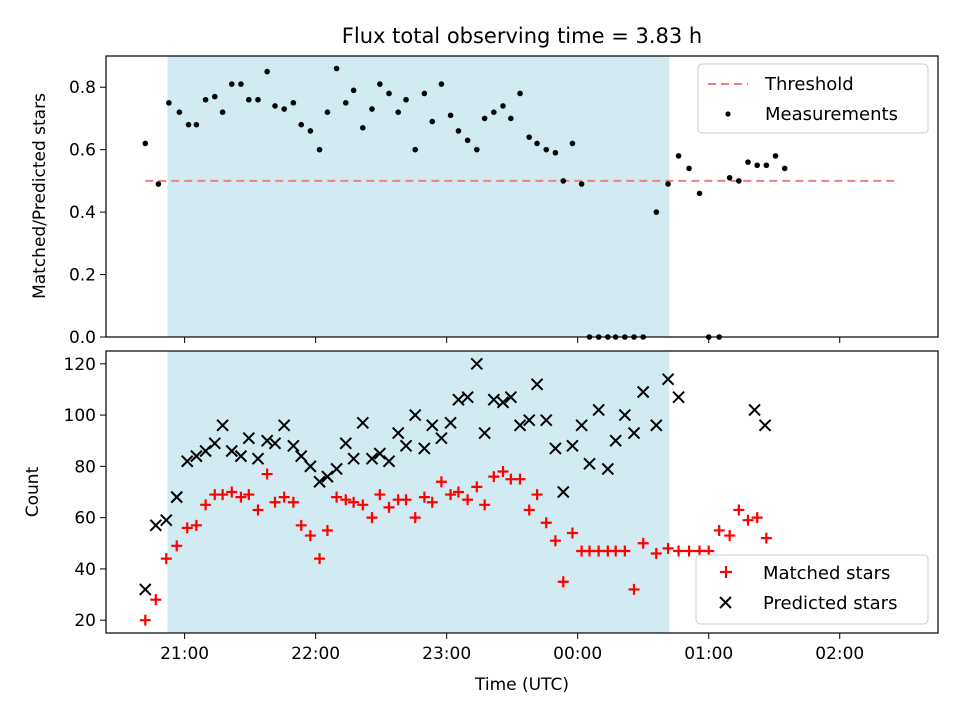 This screenshot has height=720, width=960. Describe the element at coordinates (85, 467) in the screenshot. I see `bottom-y-tick-label: 80` at that location.